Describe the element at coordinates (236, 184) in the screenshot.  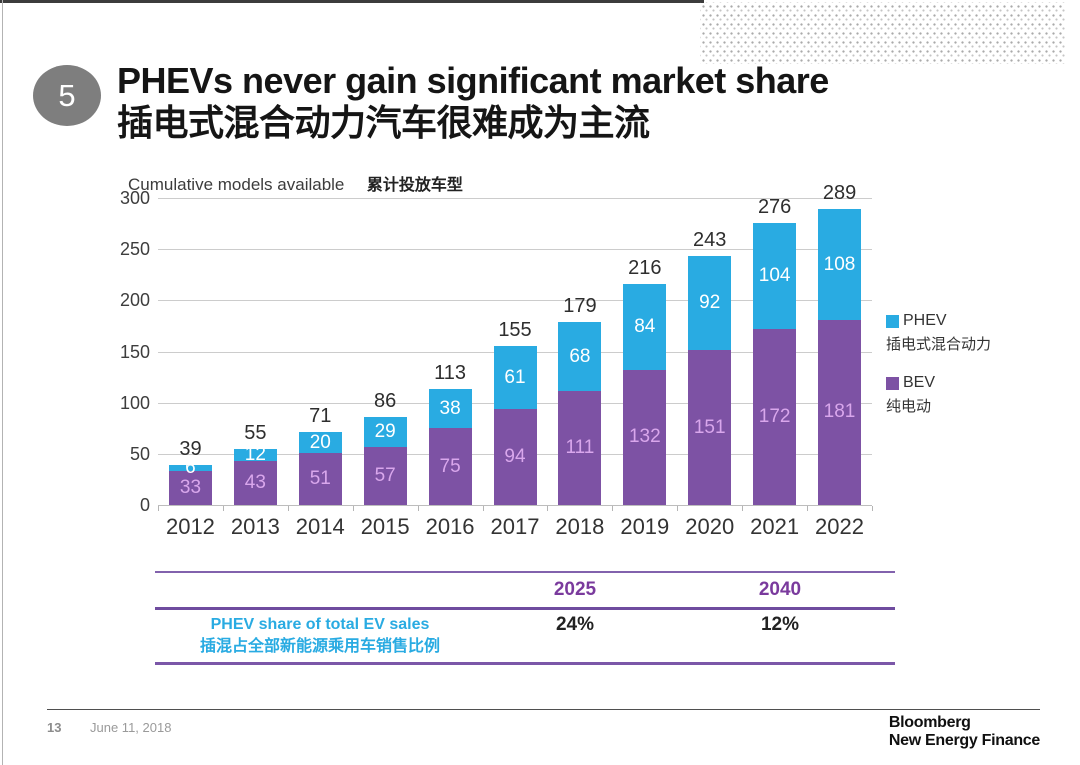
I see `chart-title-en: Cumulative models available` at that location.